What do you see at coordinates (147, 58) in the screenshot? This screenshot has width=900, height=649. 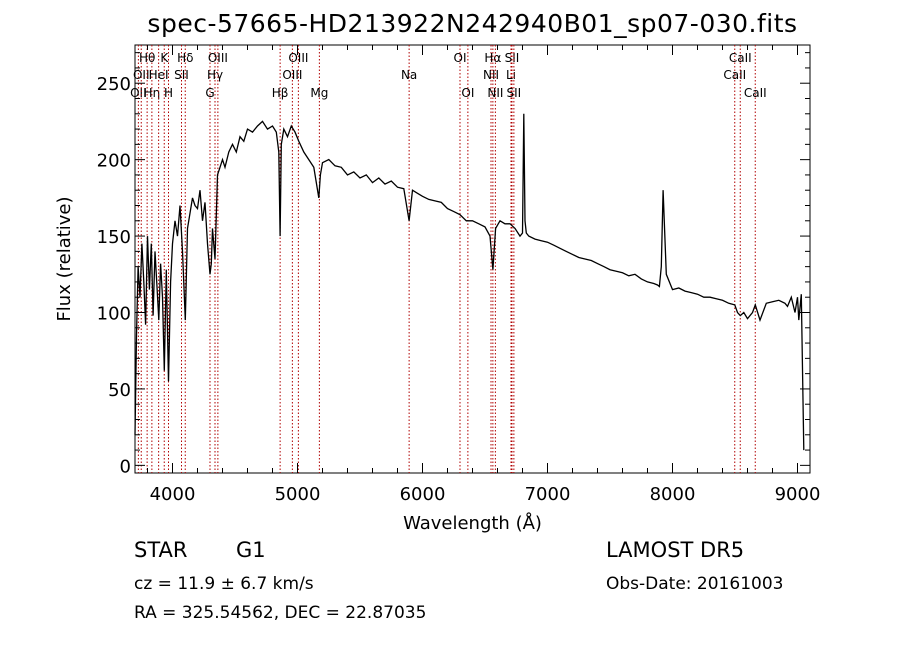 I see `line-label: Hθ` at bounding box center [147, 58].